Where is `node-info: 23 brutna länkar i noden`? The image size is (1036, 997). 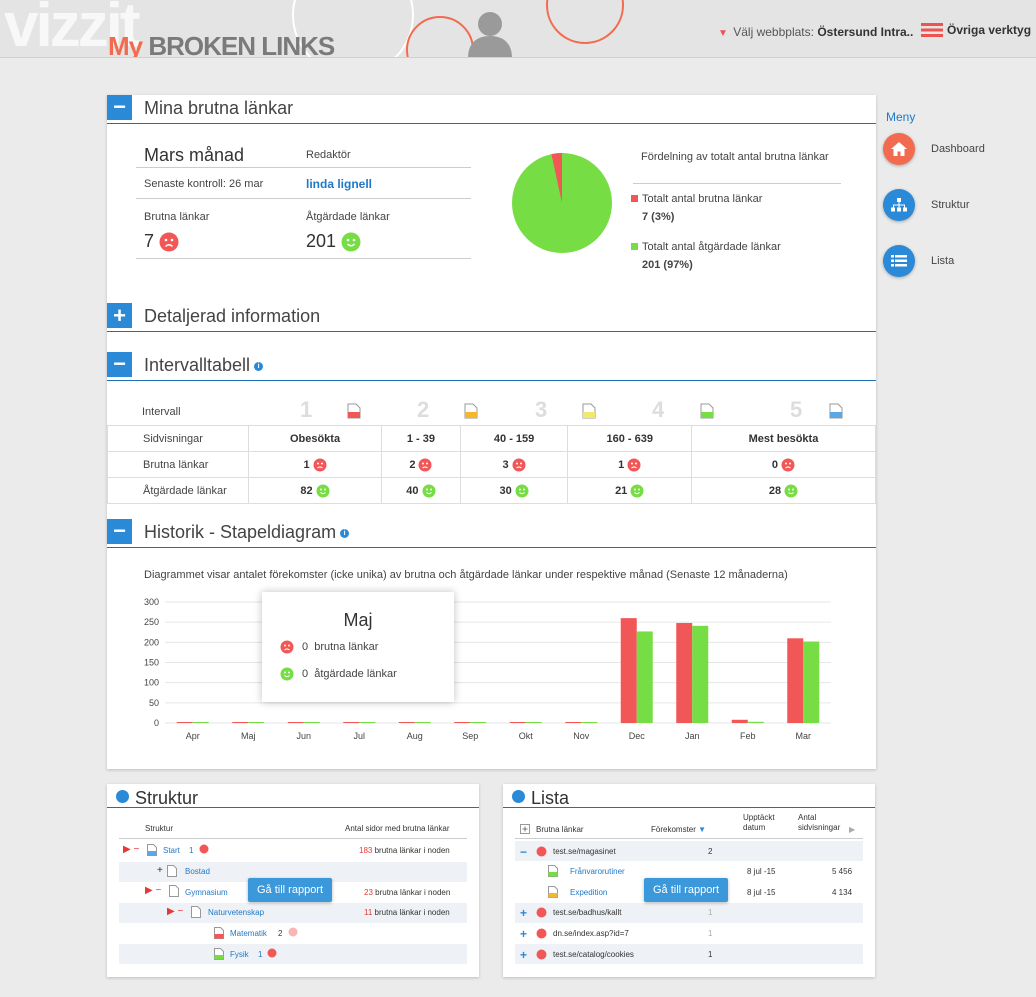 node-info: 23 brutna länkar i noden is located at coordinates (407, 892).